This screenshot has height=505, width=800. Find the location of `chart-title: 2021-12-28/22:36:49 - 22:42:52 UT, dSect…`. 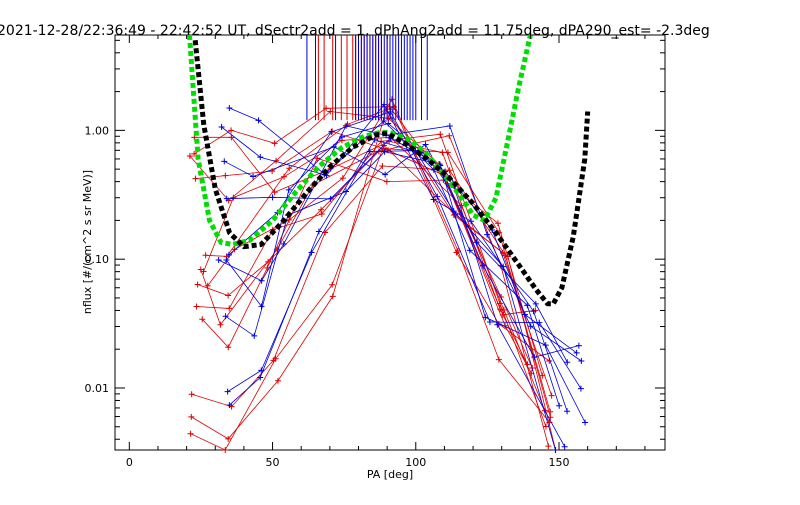

chart-title: 2021-12-28/22:36:49 - 22:42:52 UT, dSect… is located at coordinates (355, 31).